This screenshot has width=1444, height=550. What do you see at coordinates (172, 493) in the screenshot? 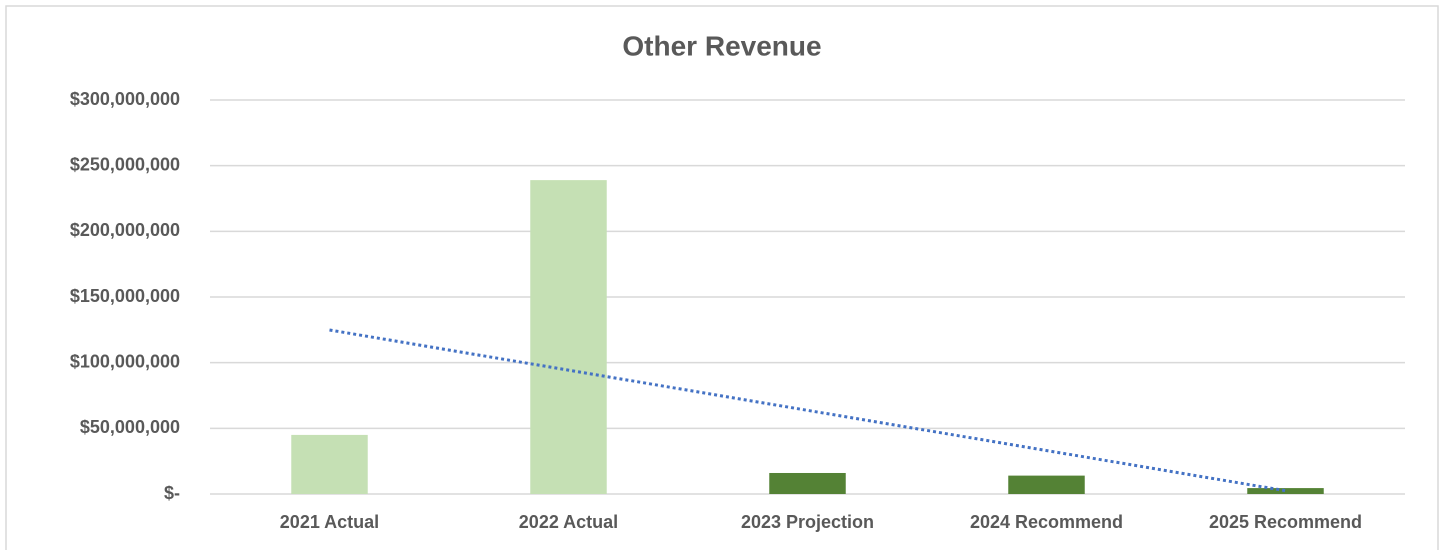
I see `y-tick-label: $-` at bounding box center [172, 493].